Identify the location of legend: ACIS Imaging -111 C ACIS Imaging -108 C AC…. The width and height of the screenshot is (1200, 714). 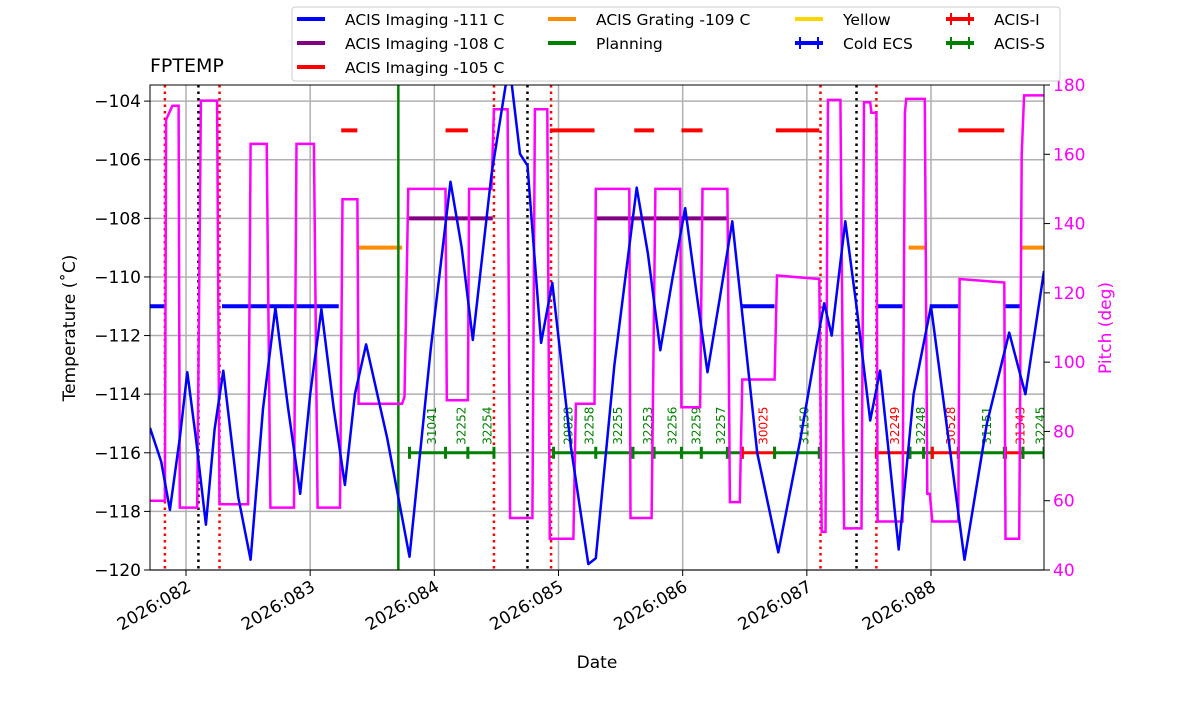
(676, 44).